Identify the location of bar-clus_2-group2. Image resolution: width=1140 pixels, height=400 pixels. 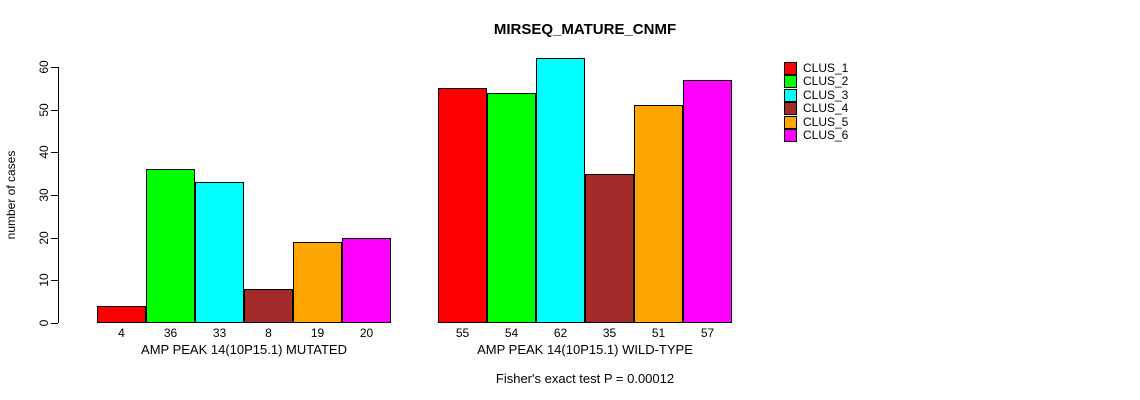
(511, 208).